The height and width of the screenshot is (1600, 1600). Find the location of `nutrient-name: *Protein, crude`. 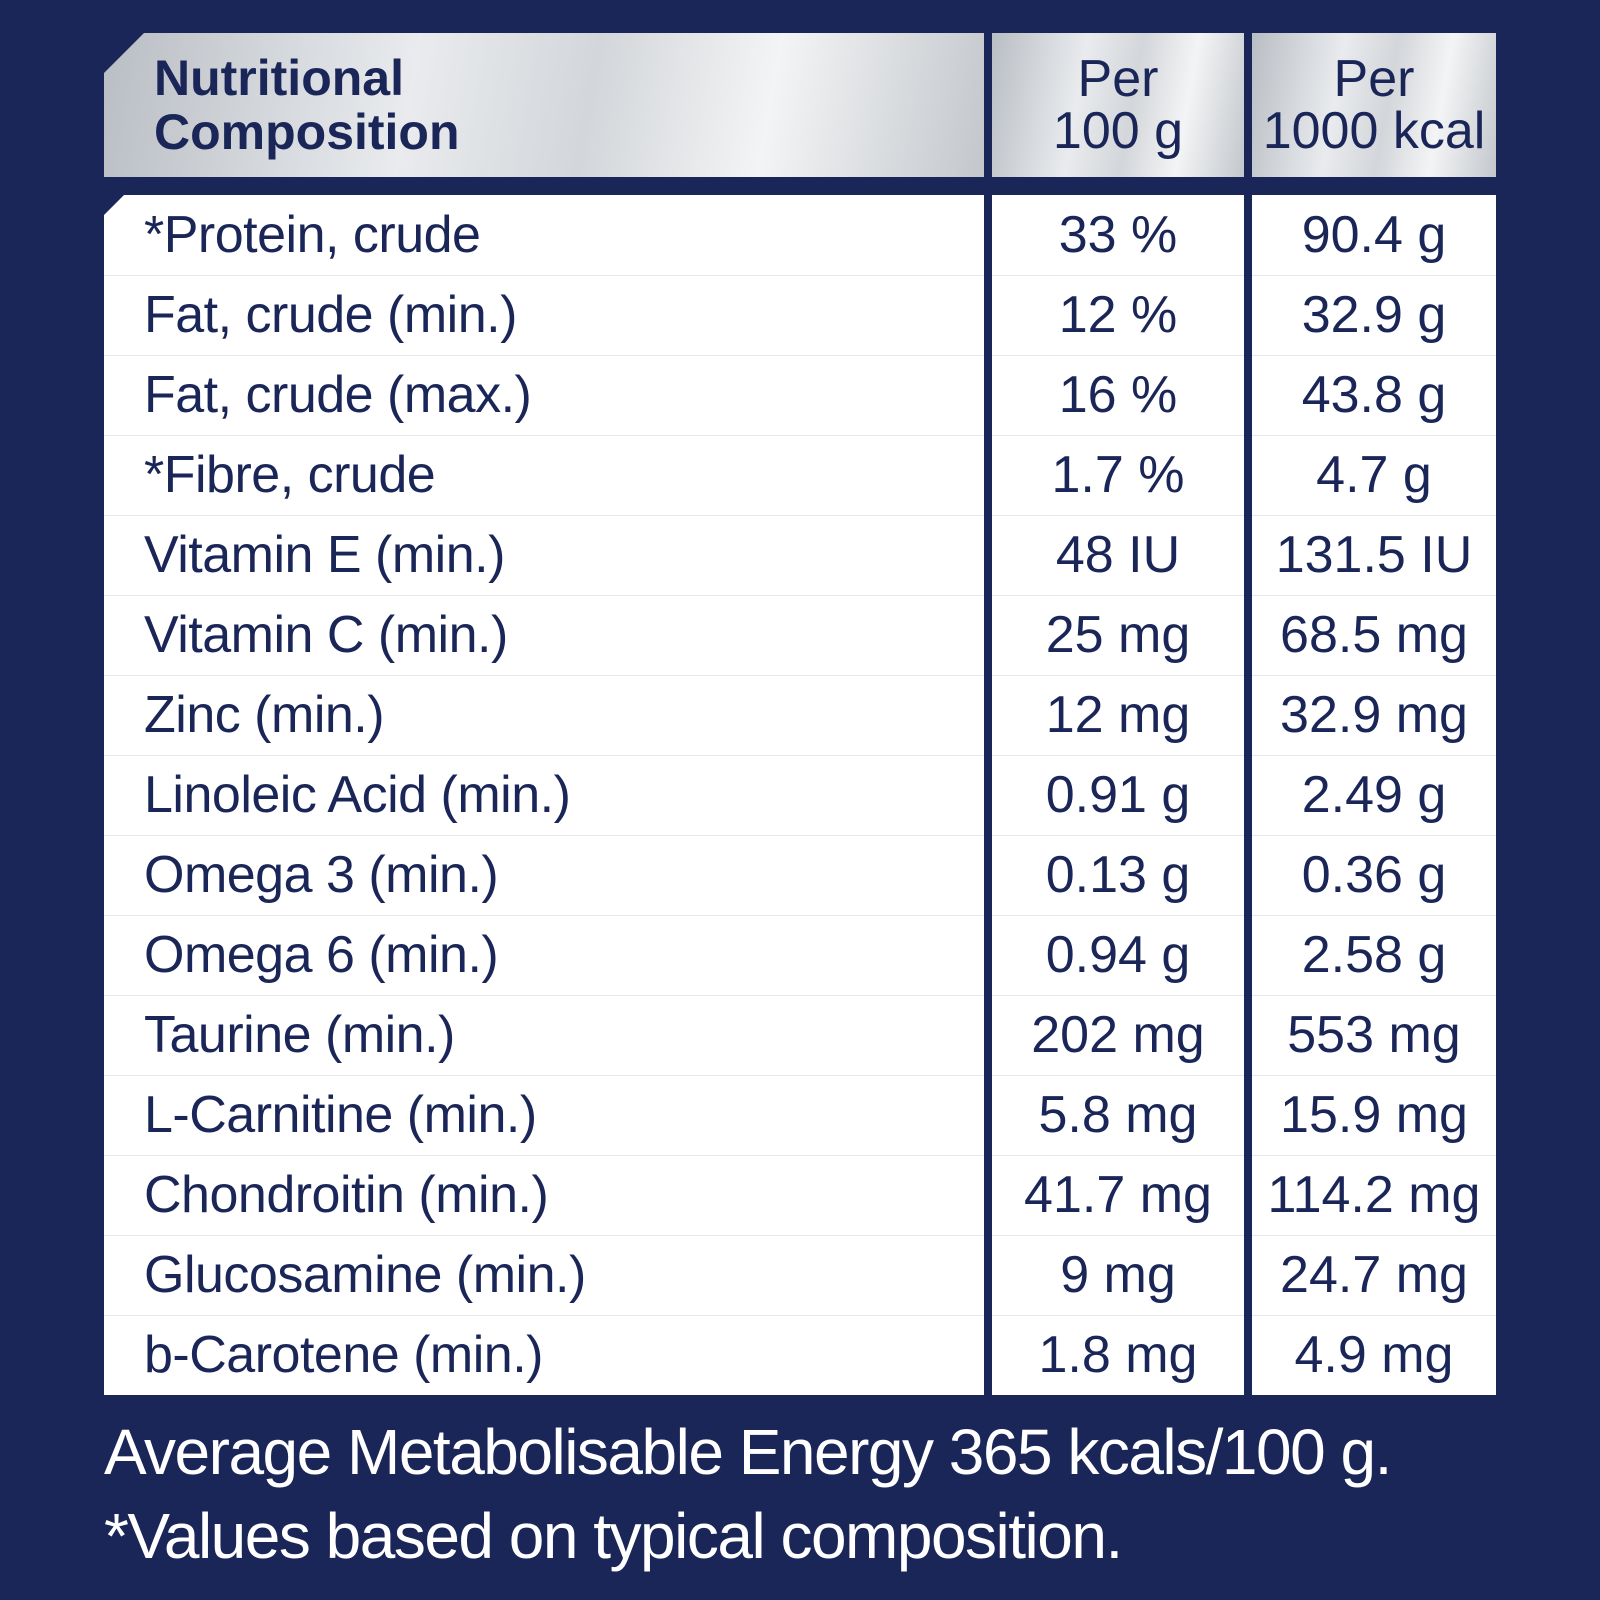

nutrient-name: *Protein, crude is located at coordinates (544, 235).